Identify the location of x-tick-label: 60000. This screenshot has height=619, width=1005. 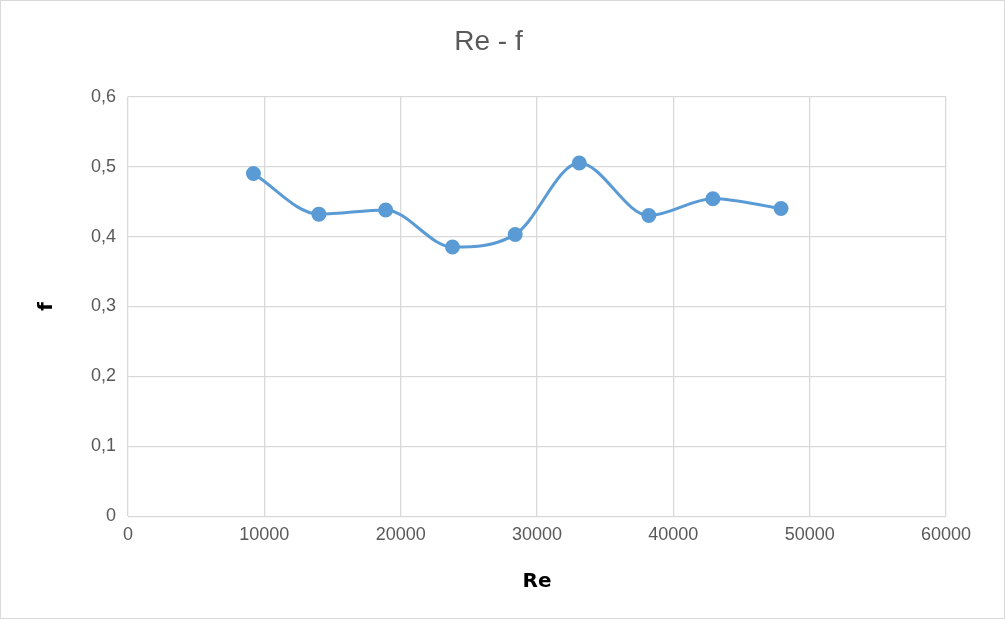
(946, 534).